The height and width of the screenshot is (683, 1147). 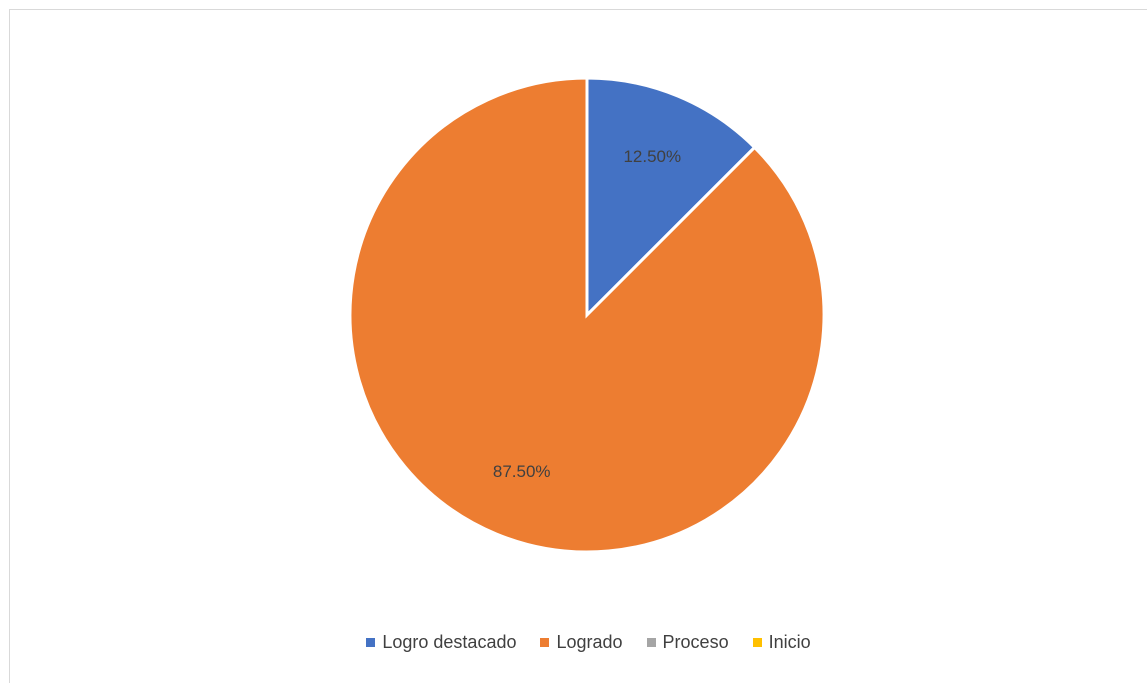 I want to click on legend-label-logrado: Logrado, so click(x=589, y=642).